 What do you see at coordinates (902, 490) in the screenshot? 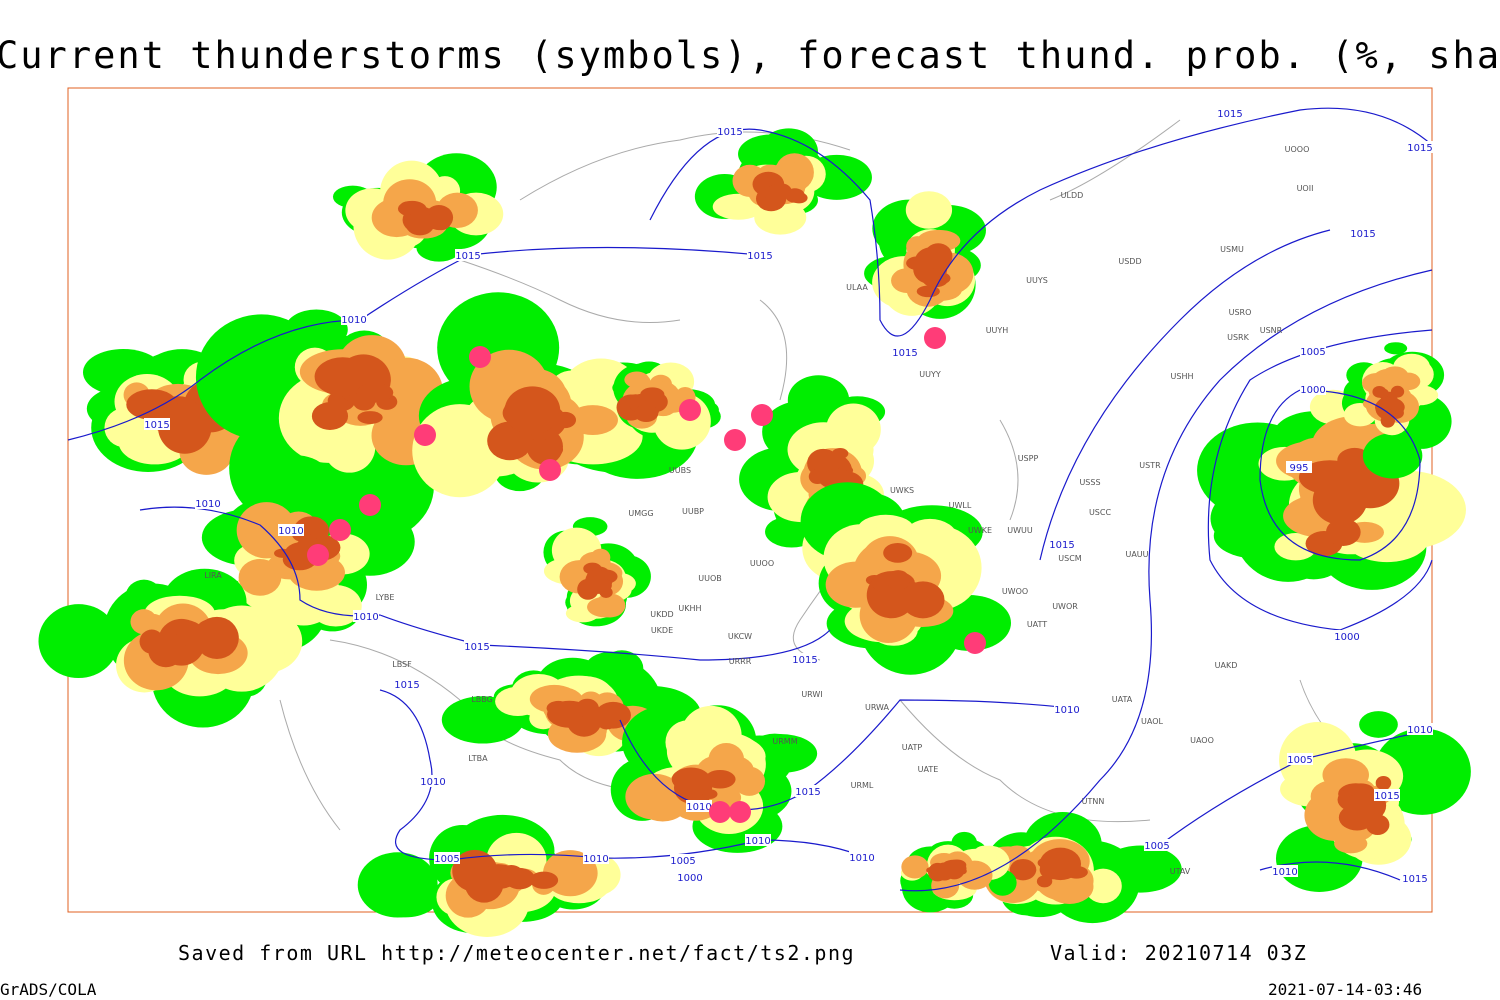
I see `station-label: UWKS` at bounding box center [902, 490].